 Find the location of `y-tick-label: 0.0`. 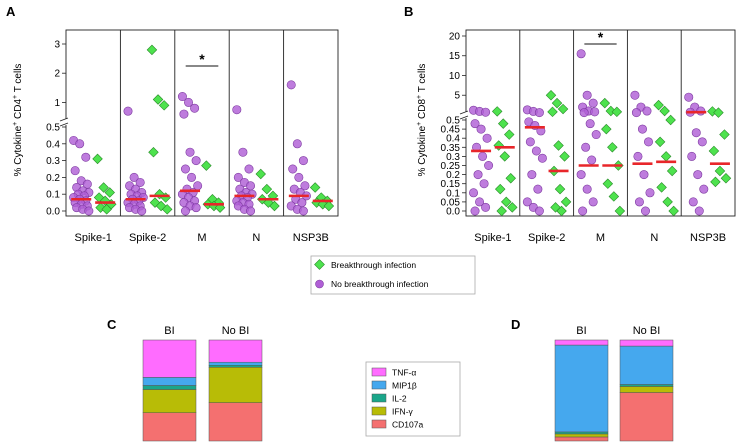

y-tick-label: 0.0 is located at coordinates (53, 212).